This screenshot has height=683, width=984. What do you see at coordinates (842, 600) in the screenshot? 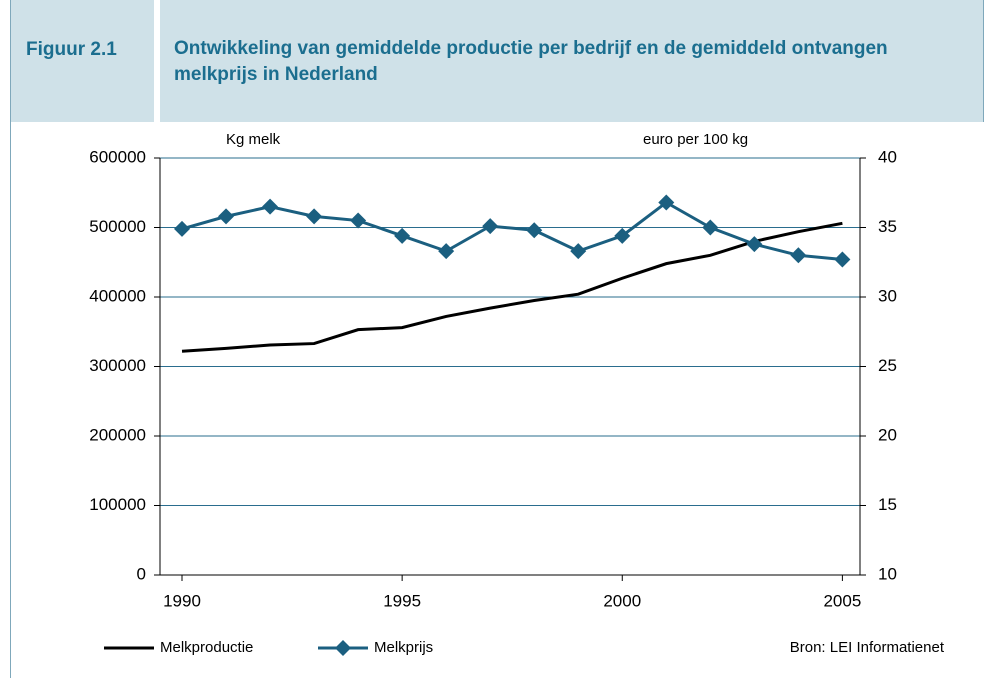
I see `x-tick-label: 2005` at bounding box center [842, 600].